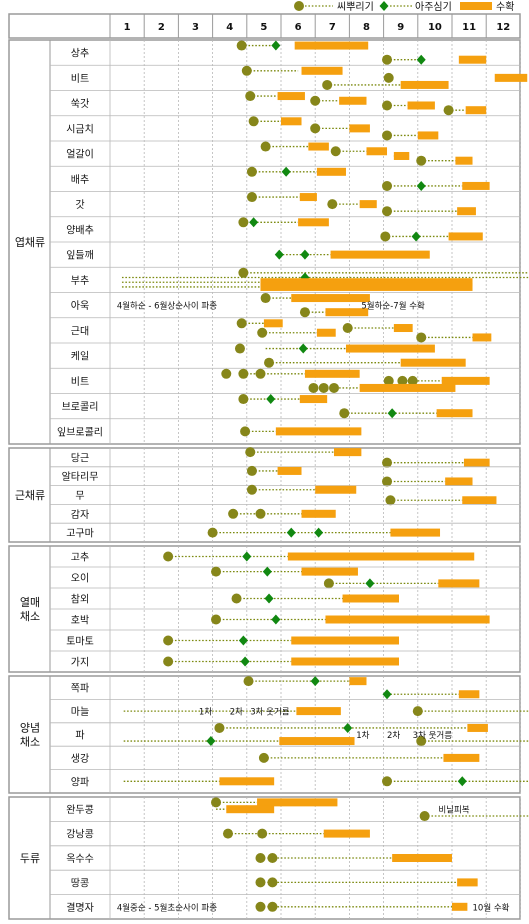 Image resolution: width=529 pixels, height=924 pixels. I want to click on crop-name: 비트, so click(80, 382).